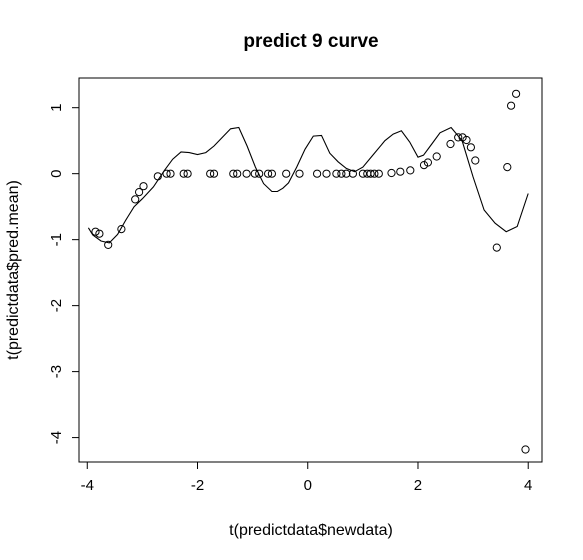 The height and width of the screenshot is (560, 583). What do you see at coordinates (56, 305) in the screenshot?
I see `y-tick-label: -2` at bounding box center [56, 305].